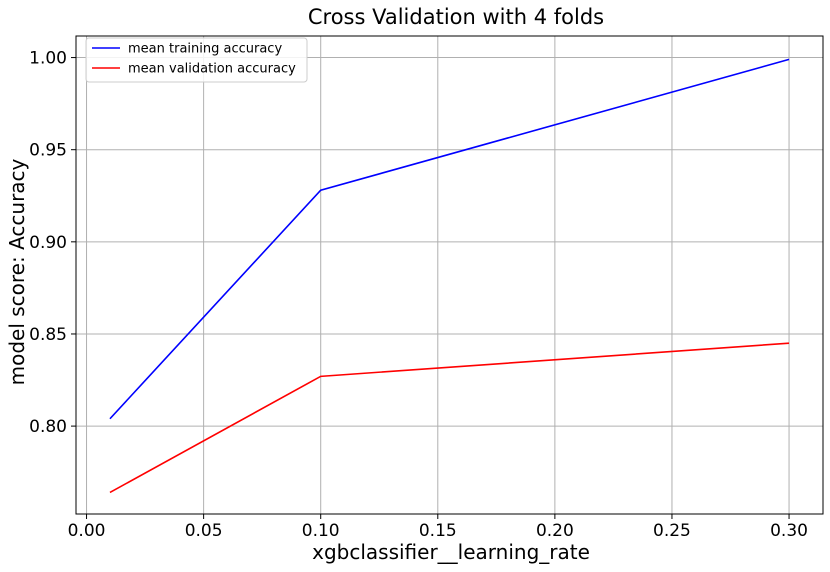 The height and width of the screenshot is (572, 830). What do you see at coordinates (438, 531) in the screenshot?
I see `x-tick-label: 0.15` at bounding box center [438, 531].